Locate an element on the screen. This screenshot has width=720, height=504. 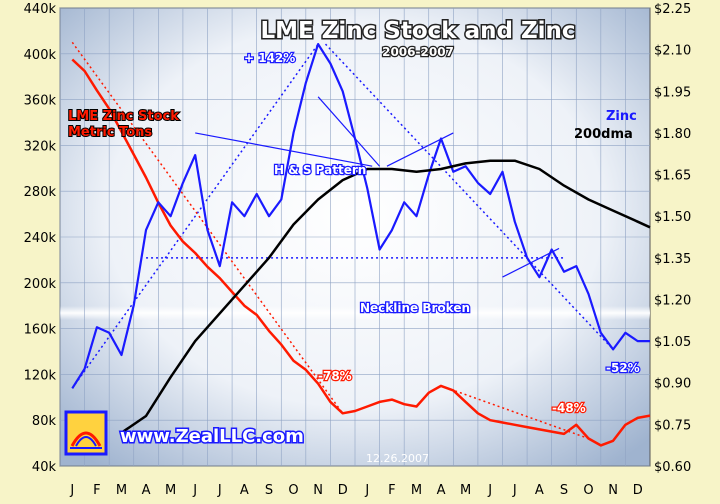
y-right-tick-label: $1.20 is located at coordinates (672, 300).